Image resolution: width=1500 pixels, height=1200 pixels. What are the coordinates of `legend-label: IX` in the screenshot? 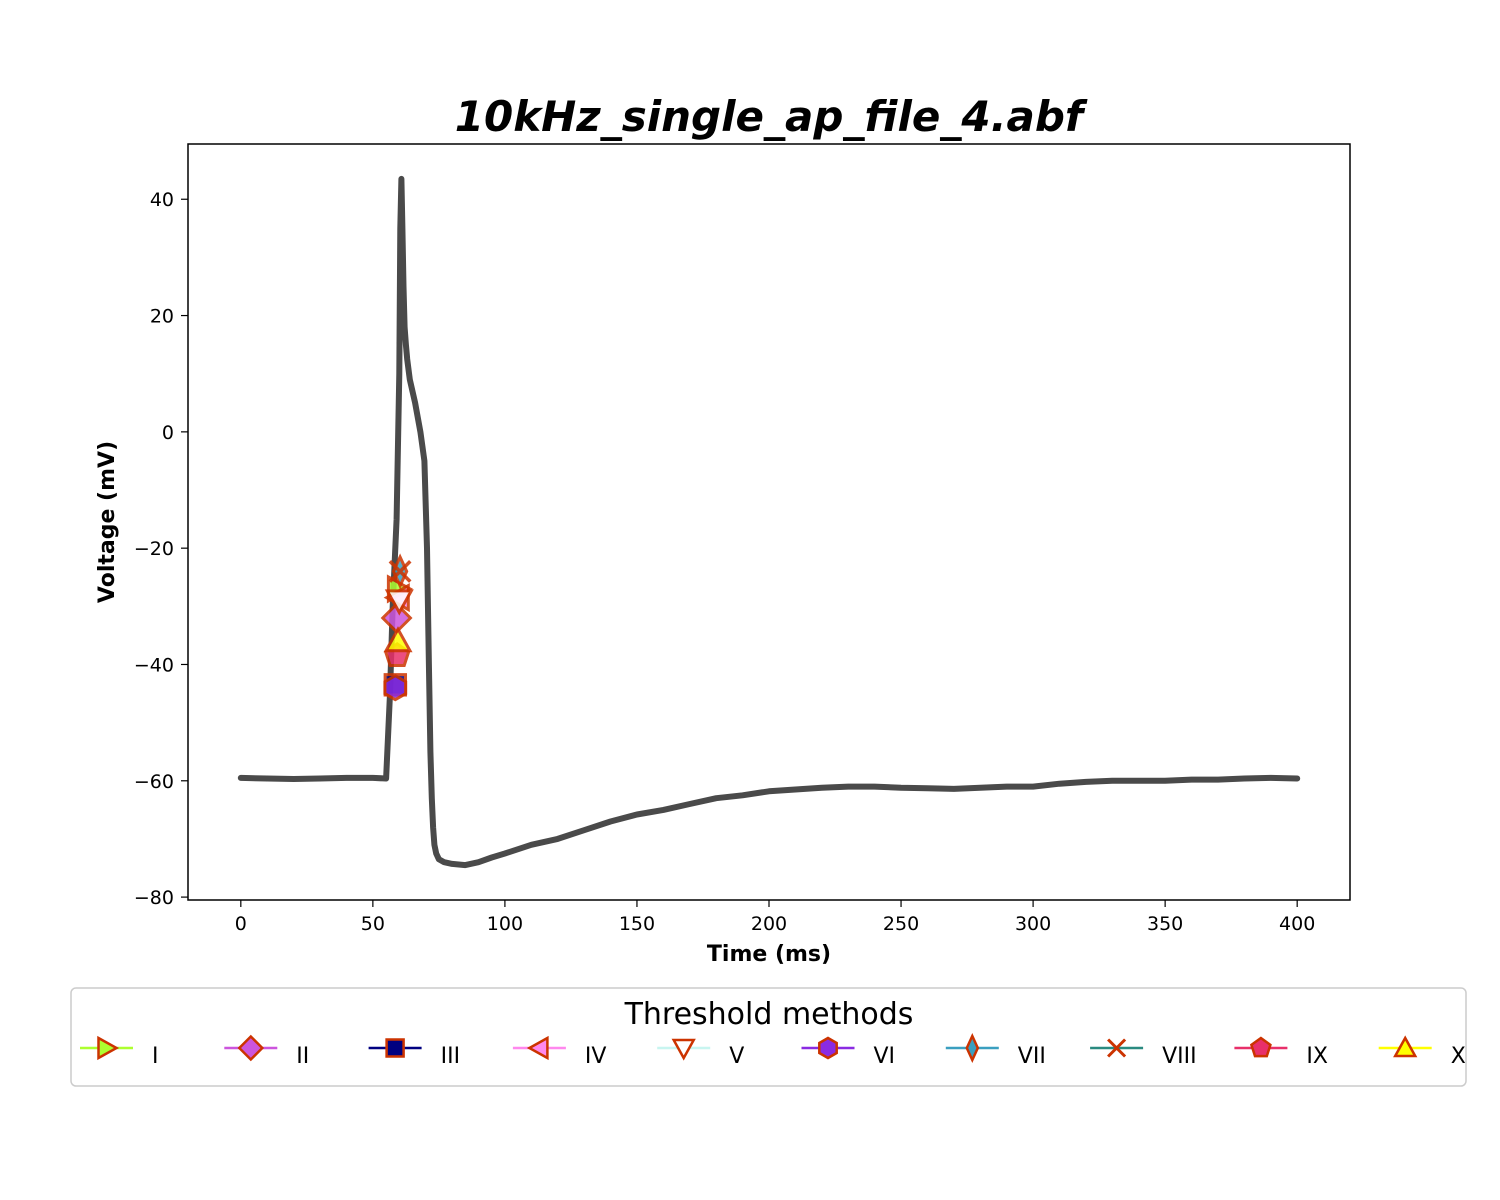 It's located at (1317, 1056).